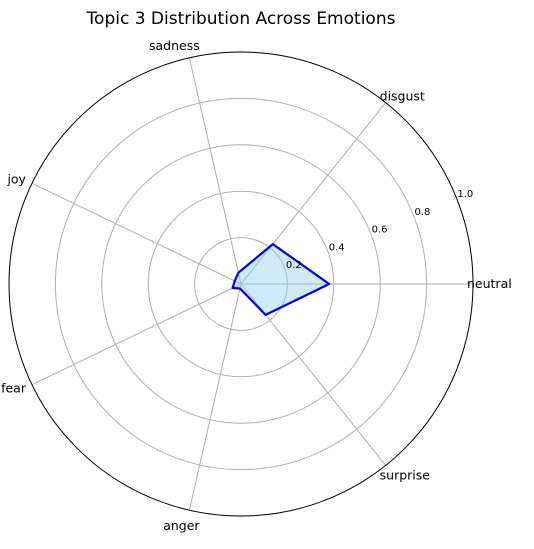  Describe the element at coordinates (489, 283) in the screenshot. I see `category-label-neutral: neutral` at that location.